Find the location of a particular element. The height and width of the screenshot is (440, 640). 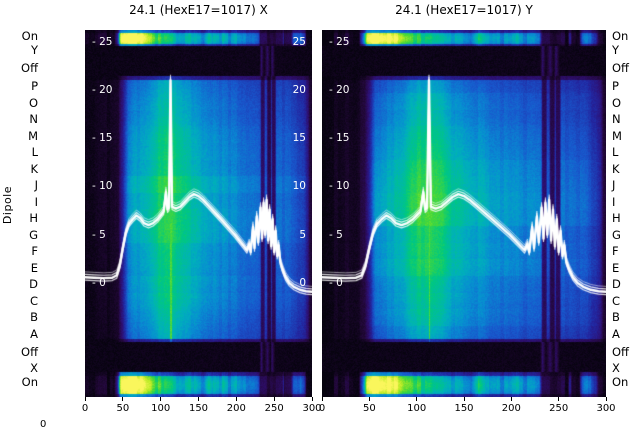

row-label-right: K is located at coordinates (616, 169).